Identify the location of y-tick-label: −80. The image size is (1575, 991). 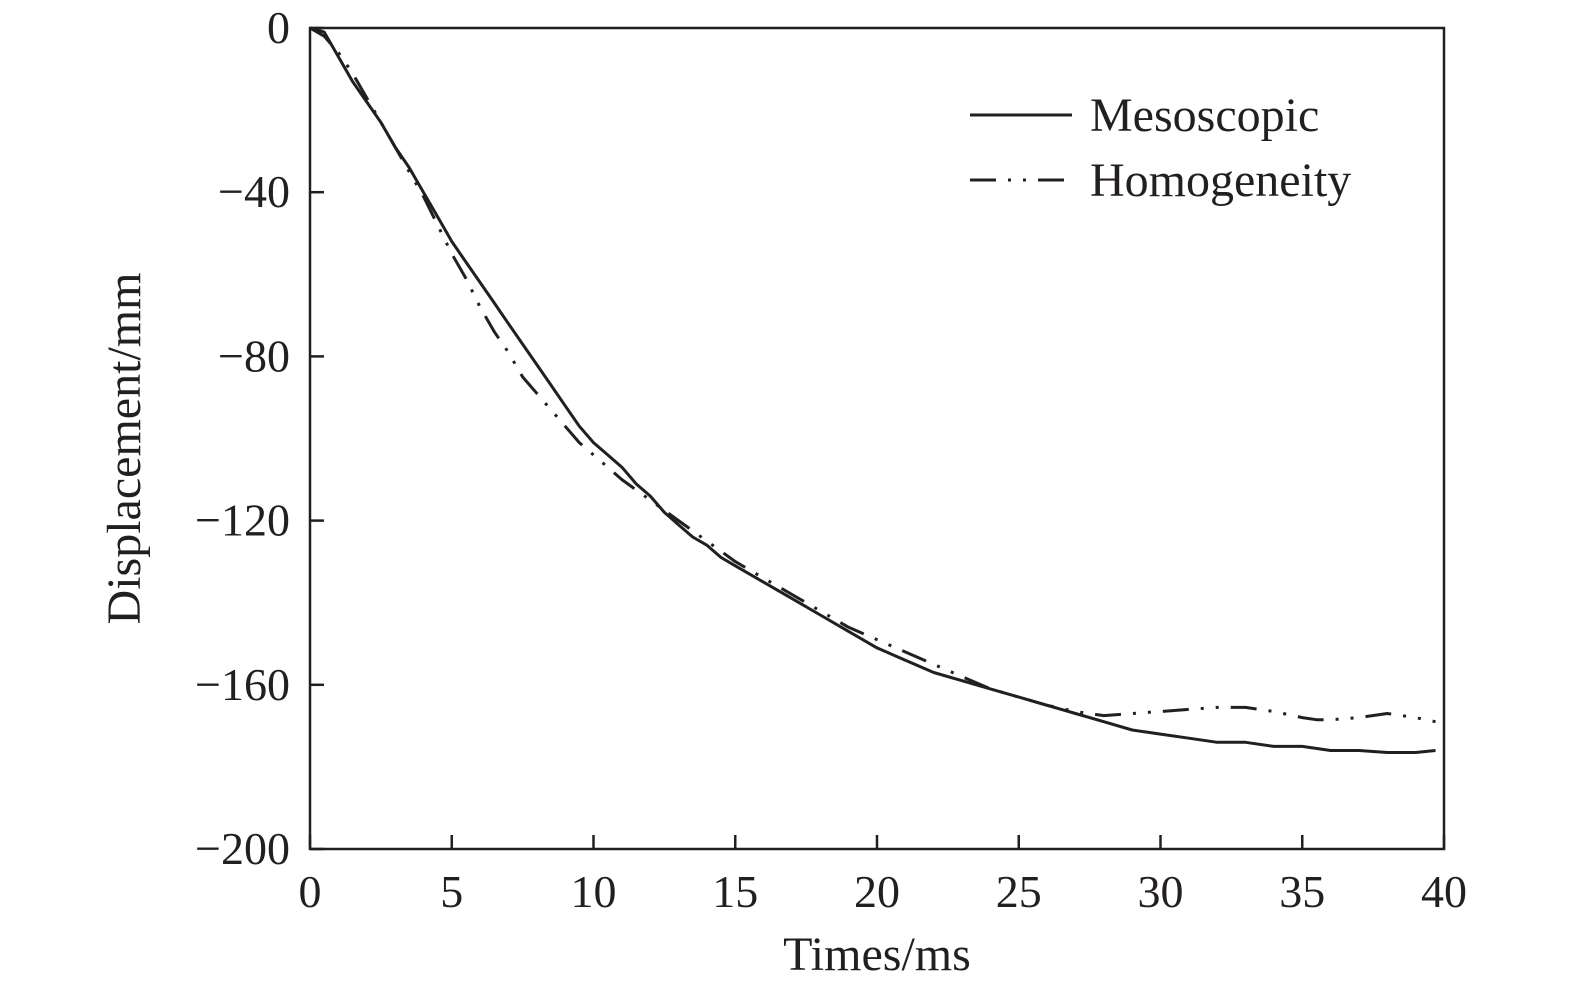
(254, 355).